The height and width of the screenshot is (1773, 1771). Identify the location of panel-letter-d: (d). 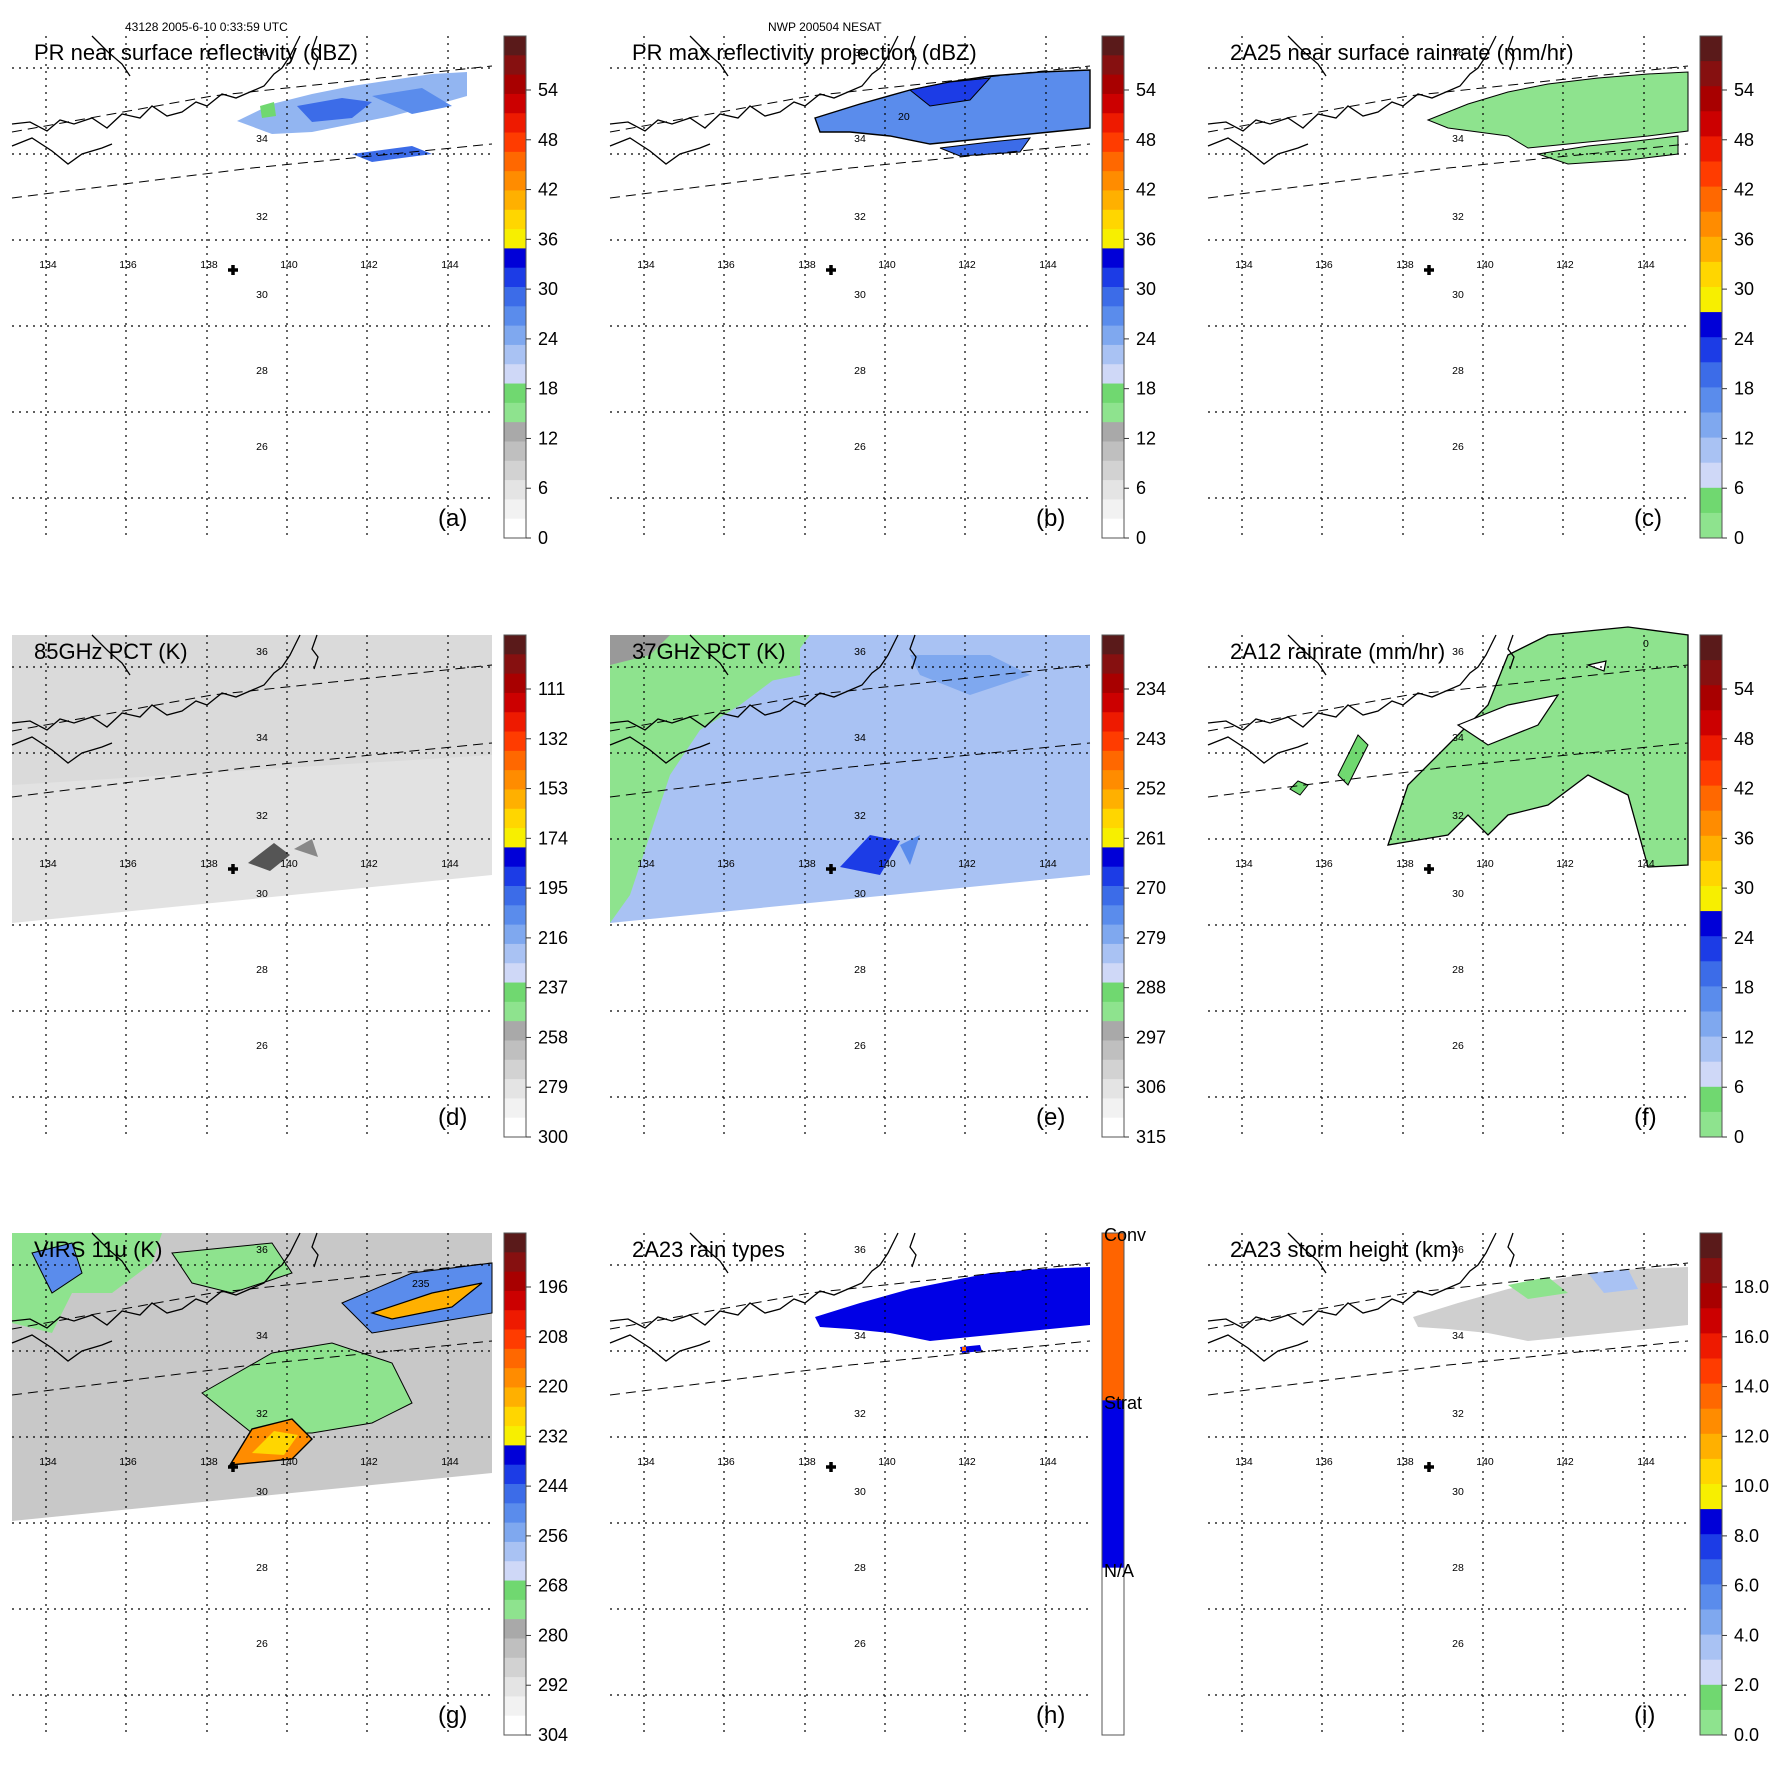
(452, 1117).